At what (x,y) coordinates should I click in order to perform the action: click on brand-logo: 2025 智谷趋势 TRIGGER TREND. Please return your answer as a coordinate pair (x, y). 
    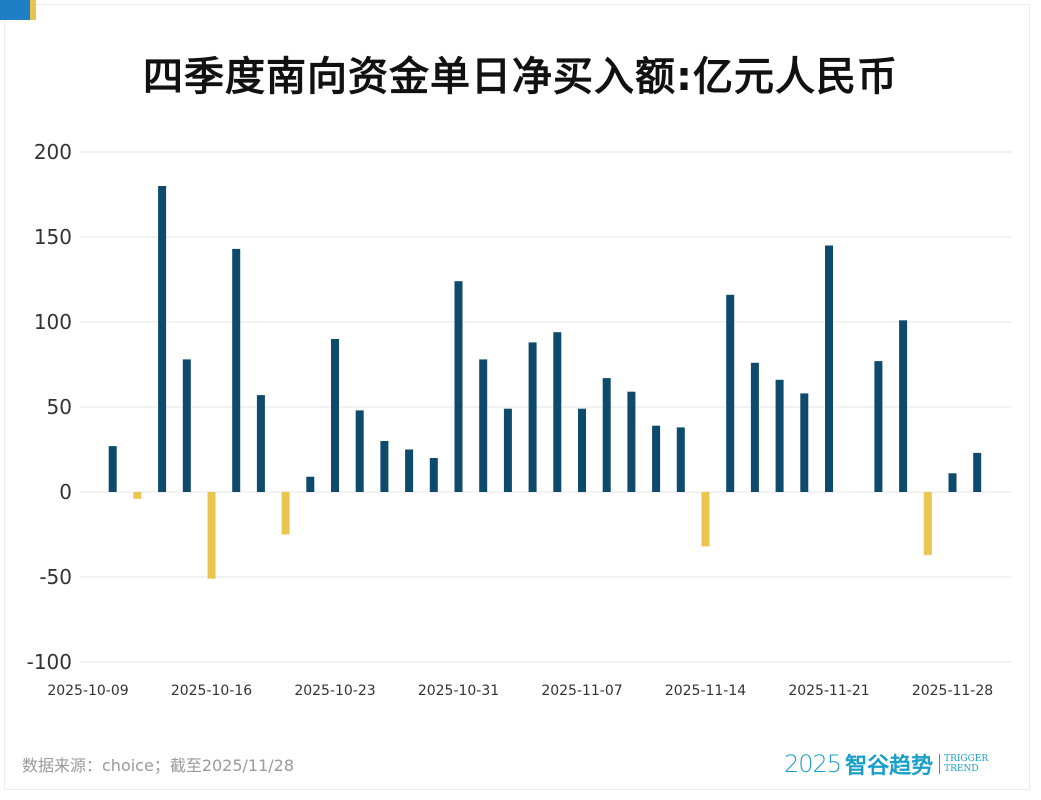
    Looking at the image, I should click on (886, 764).